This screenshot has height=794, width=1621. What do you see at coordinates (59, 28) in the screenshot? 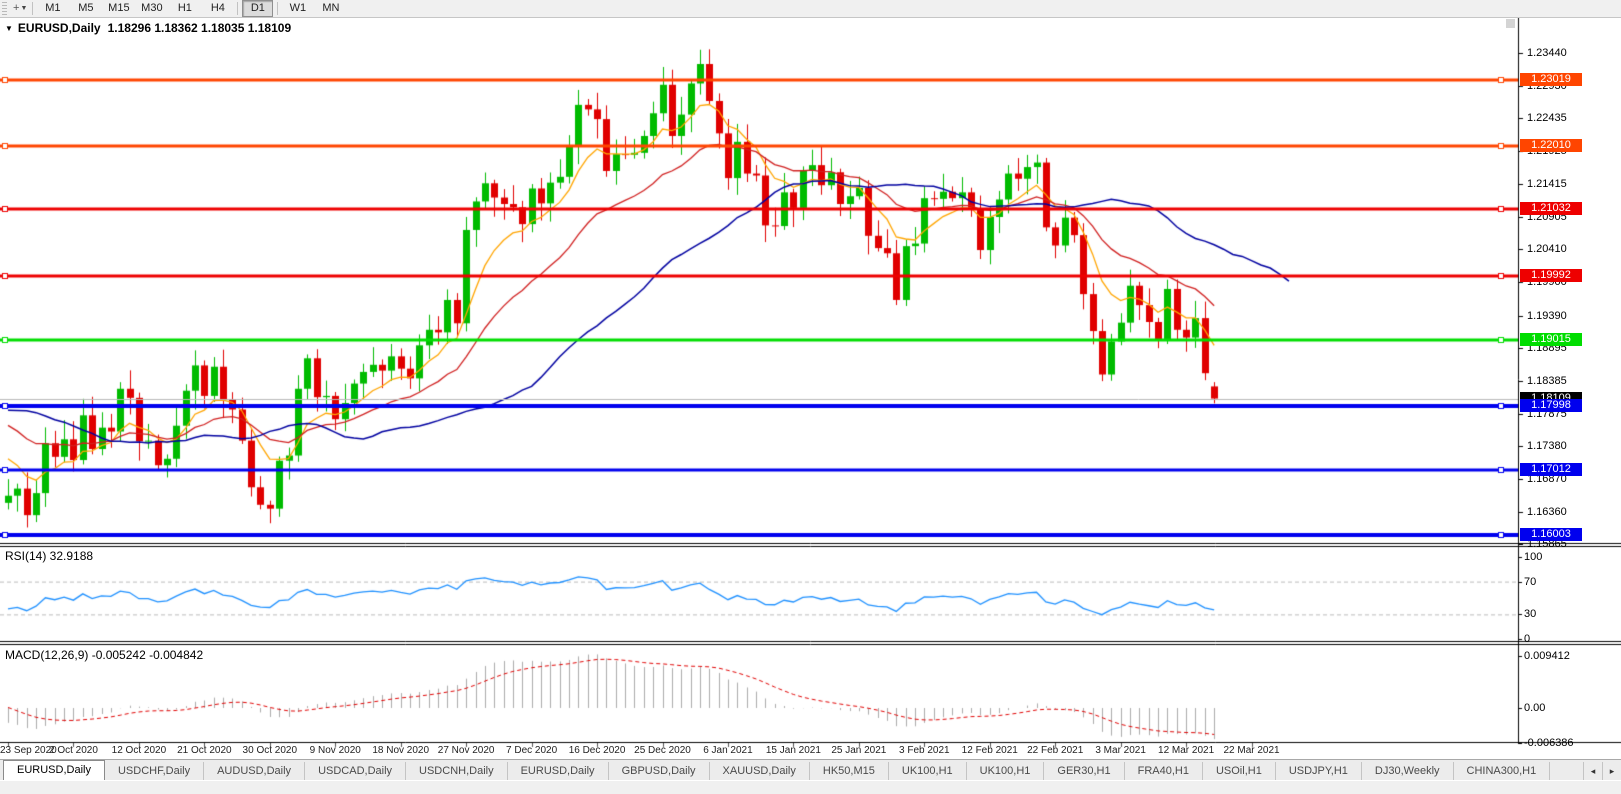
I see `symbol-period-label: EURUSD,Daily` at bounding box center [59, 28].